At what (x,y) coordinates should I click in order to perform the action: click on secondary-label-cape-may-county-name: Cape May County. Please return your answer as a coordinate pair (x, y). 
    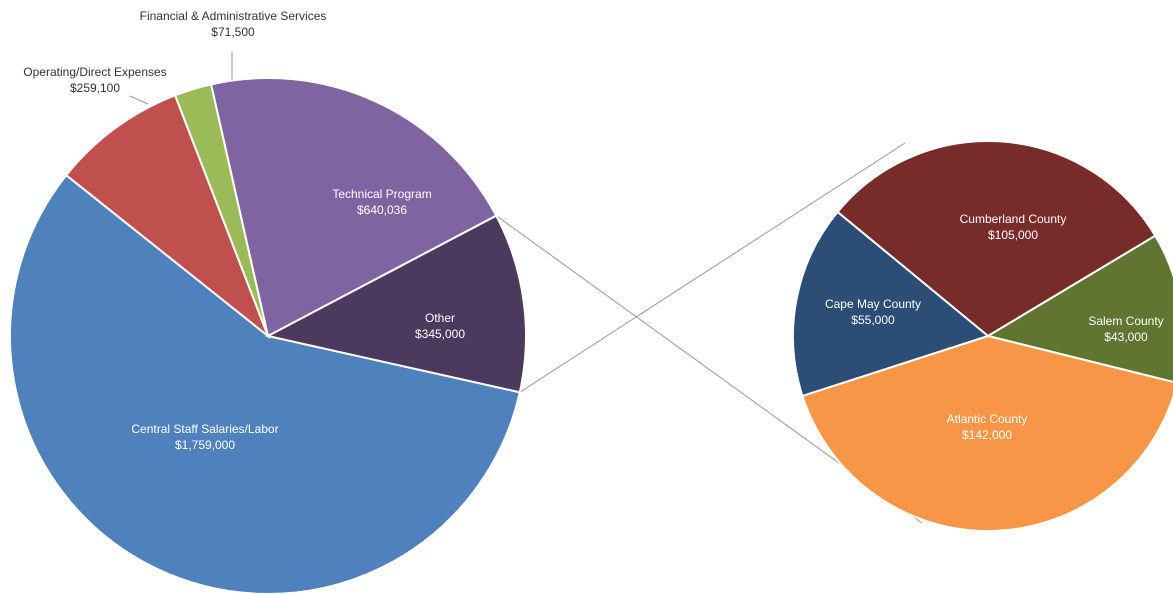
    Looking at the image, I should click on (873, 304).